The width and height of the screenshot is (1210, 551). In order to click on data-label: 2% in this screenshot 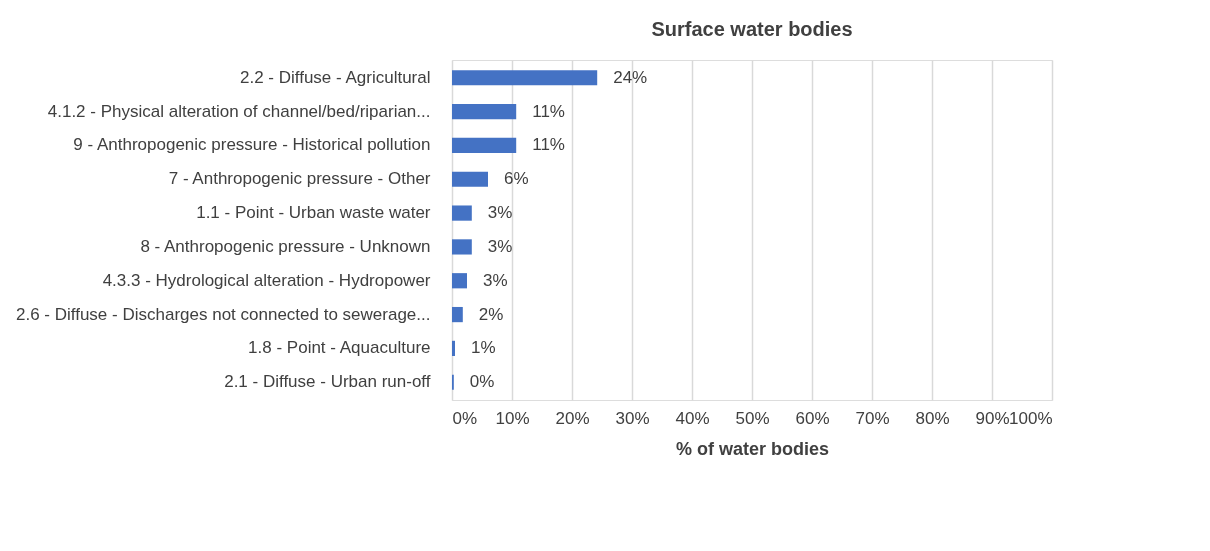, I will do `click(491, 314)`.